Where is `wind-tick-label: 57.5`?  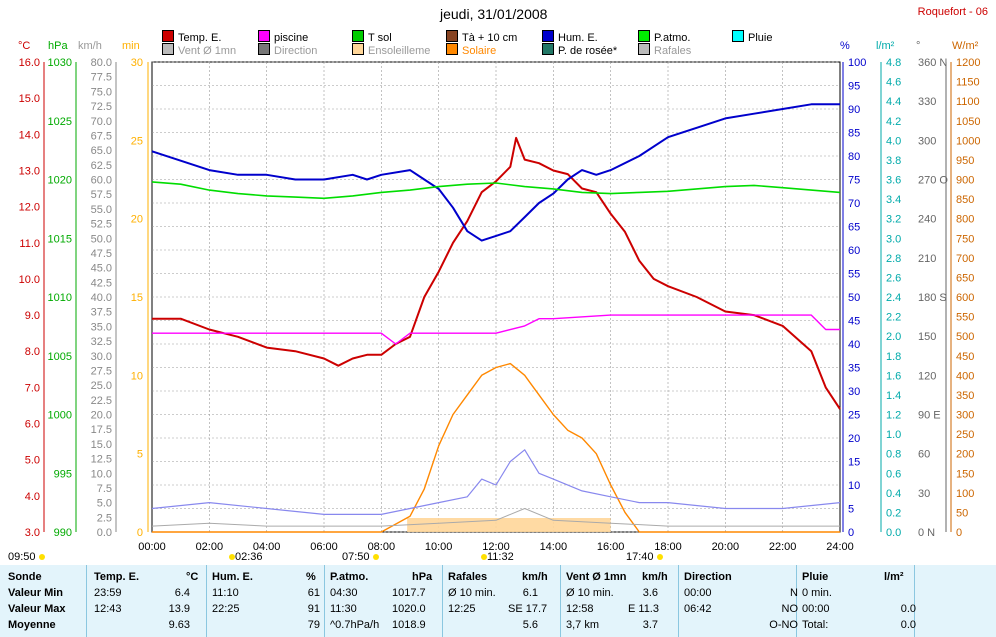 wind-tick-label: 57.5 is located at coordinates (101, 195).